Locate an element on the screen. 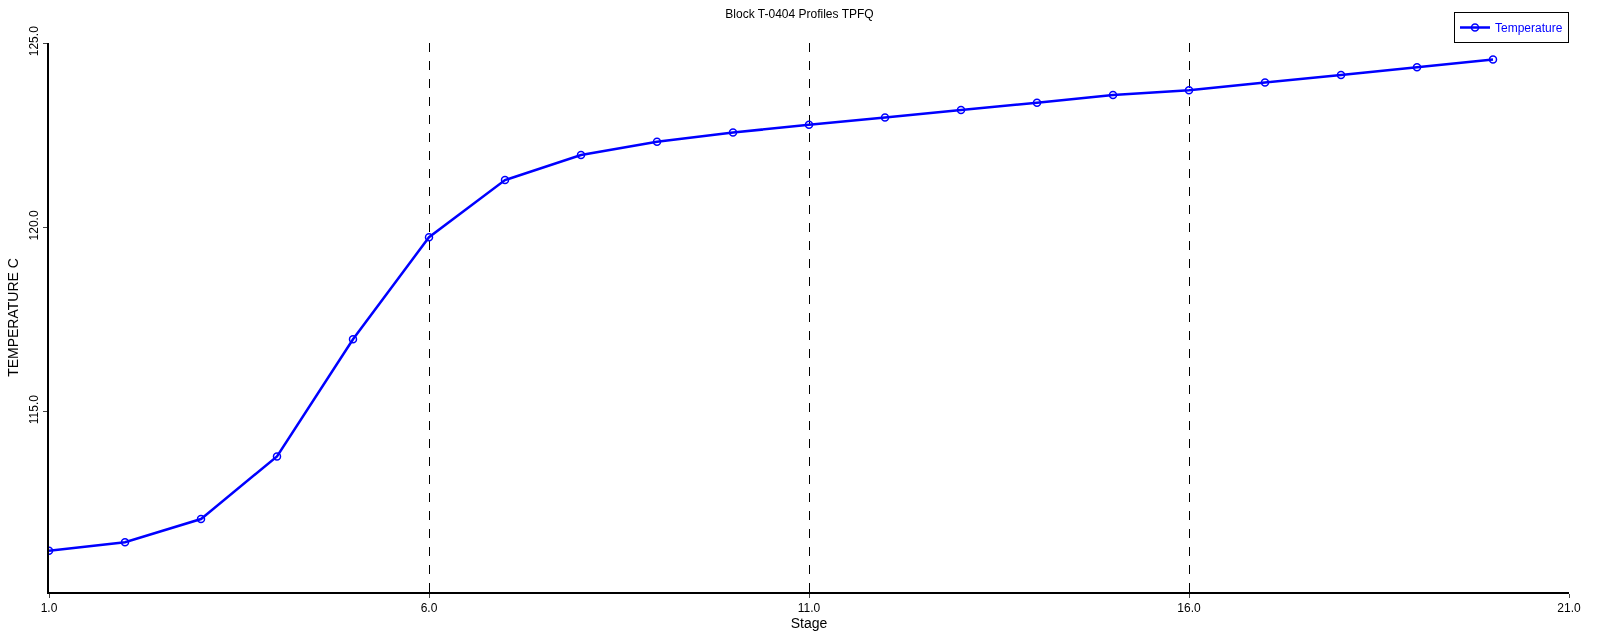 Image resolution: width=1599 pixels, height=641 pixels. y-tick-label: 115.0 is located at coordinates (34, 409).